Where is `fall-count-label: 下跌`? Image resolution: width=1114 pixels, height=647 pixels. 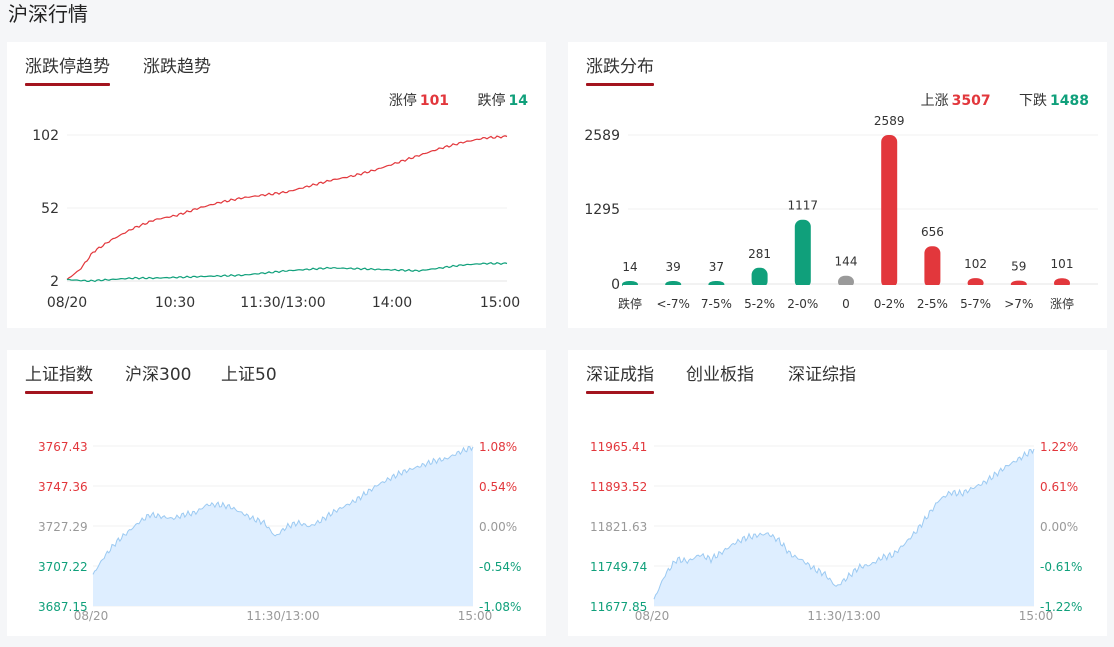 fall-count-label: 下跌 is located at coordinates (1033, 101).